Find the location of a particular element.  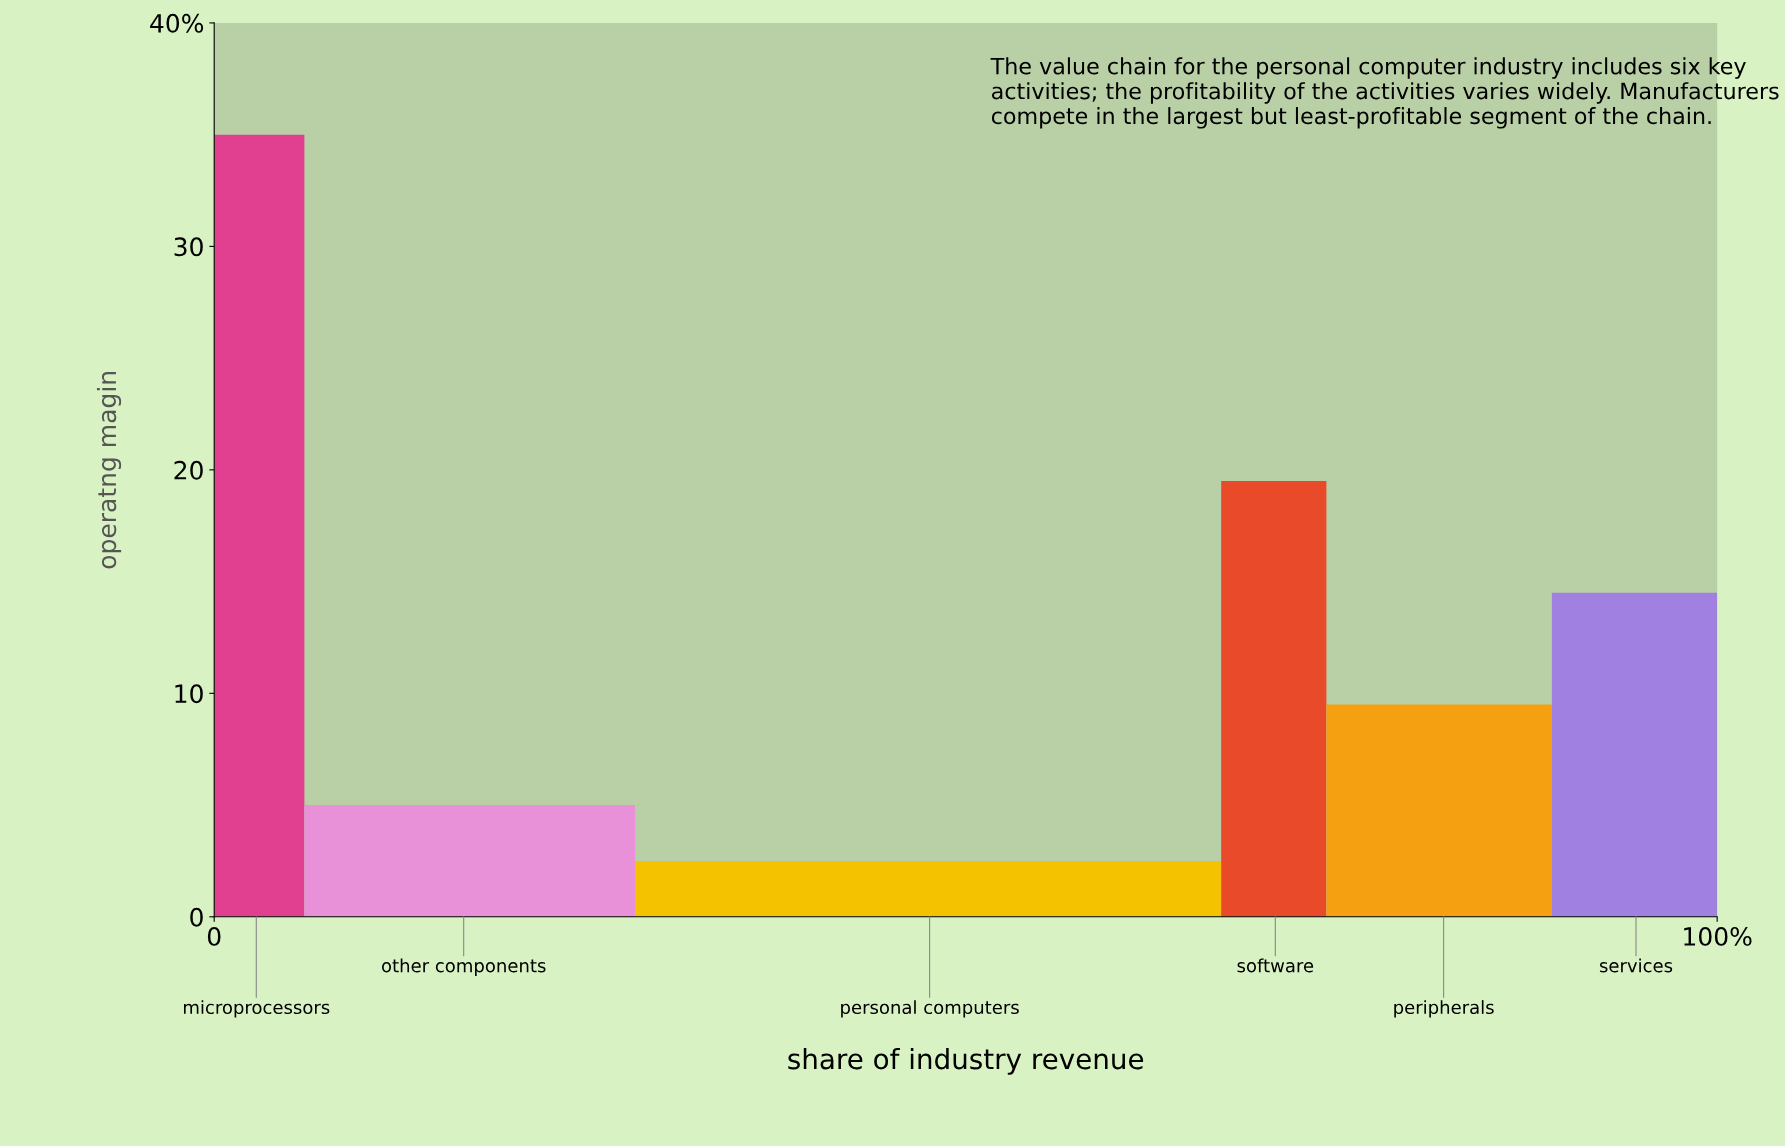

y-tick-label: 10 is located at coordinates (189, 694).